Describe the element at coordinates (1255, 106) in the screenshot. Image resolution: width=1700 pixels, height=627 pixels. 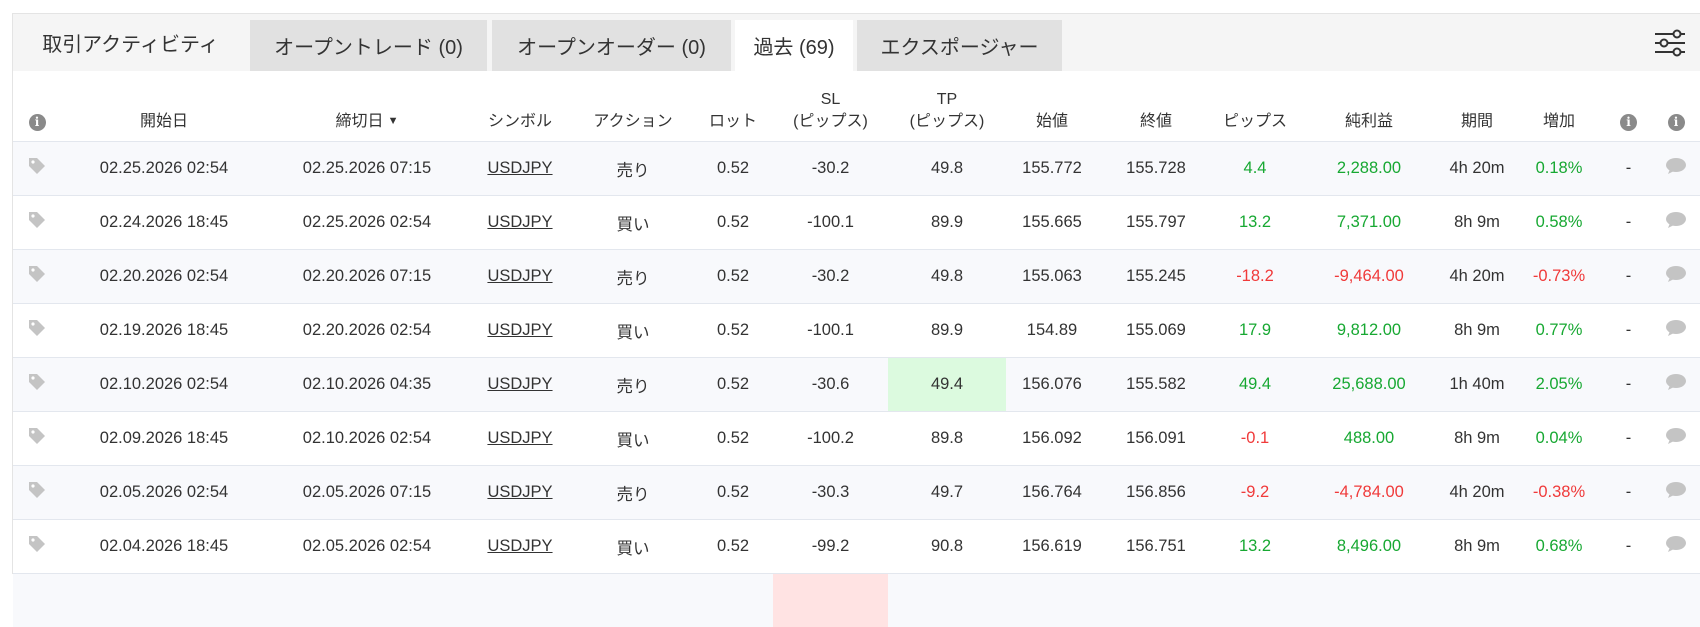
I see `header-pips: ピップス` at that location.